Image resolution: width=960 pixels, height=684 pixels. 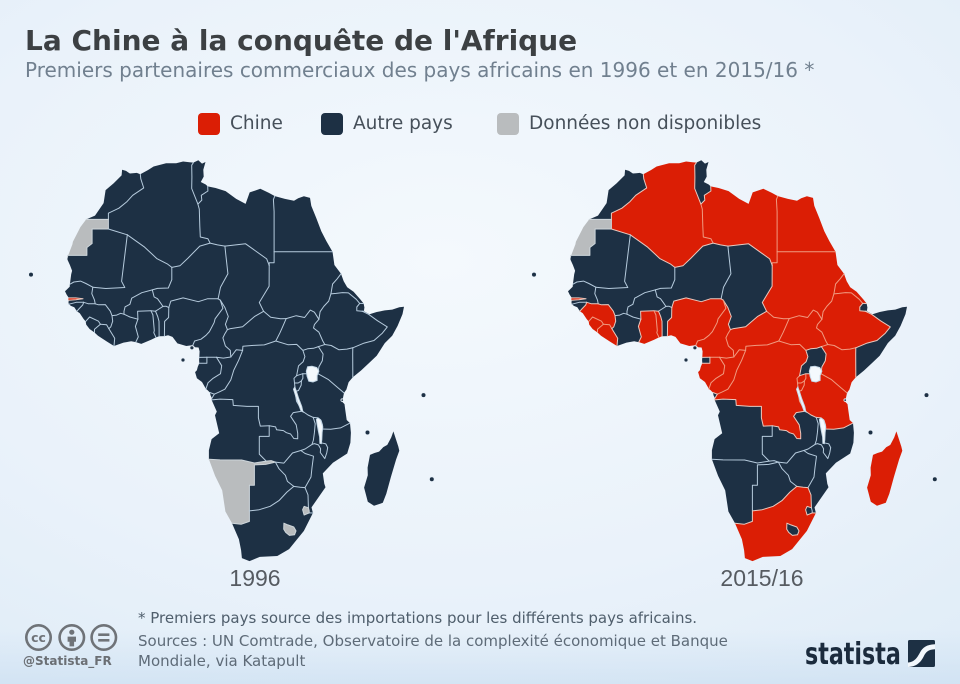 What do you see at coordinates (584, 284) in the screenshot?
I see `map-2015-border-mrt_sen` at bounding box center [584, 284].